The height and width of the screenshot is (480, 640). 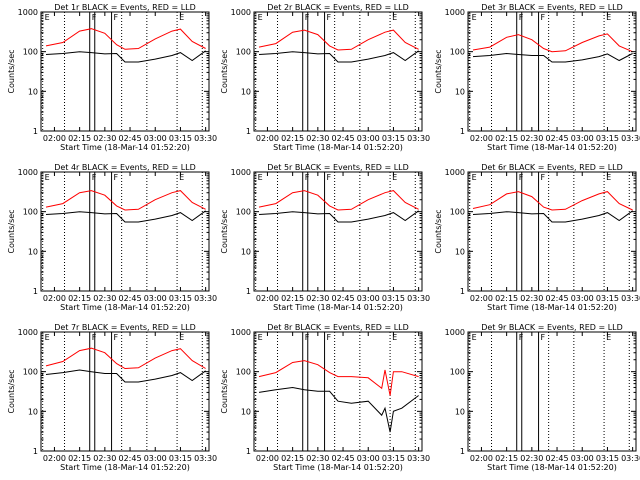 What do you see at coordinates (338, 7) in the screenshot?
I see `panel-title: Det 2r BLACK = Events, RED = LLD` at bounding box center [338, 7].